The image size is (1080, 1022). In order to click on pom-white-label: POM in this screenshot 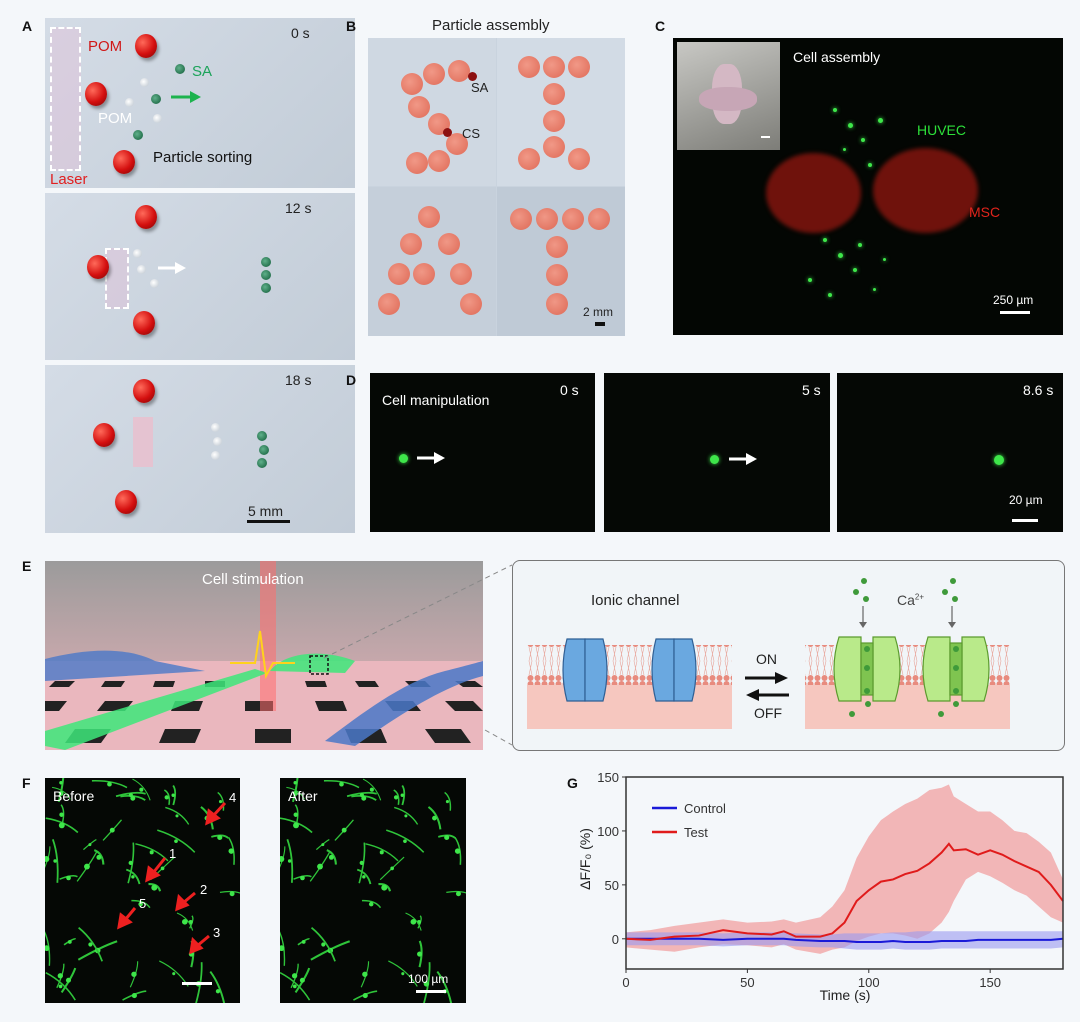, I will do `click(115, 118)`.